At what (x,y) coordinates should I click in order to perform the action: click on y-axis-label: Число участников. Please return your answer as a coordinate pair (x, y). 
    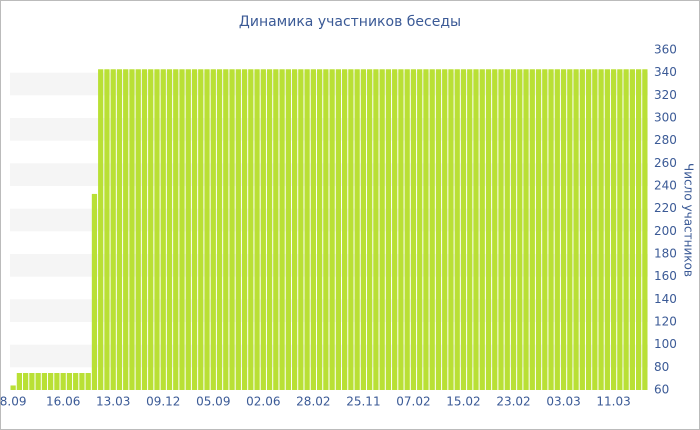
    Looking at the image, I should click on (689, 220).